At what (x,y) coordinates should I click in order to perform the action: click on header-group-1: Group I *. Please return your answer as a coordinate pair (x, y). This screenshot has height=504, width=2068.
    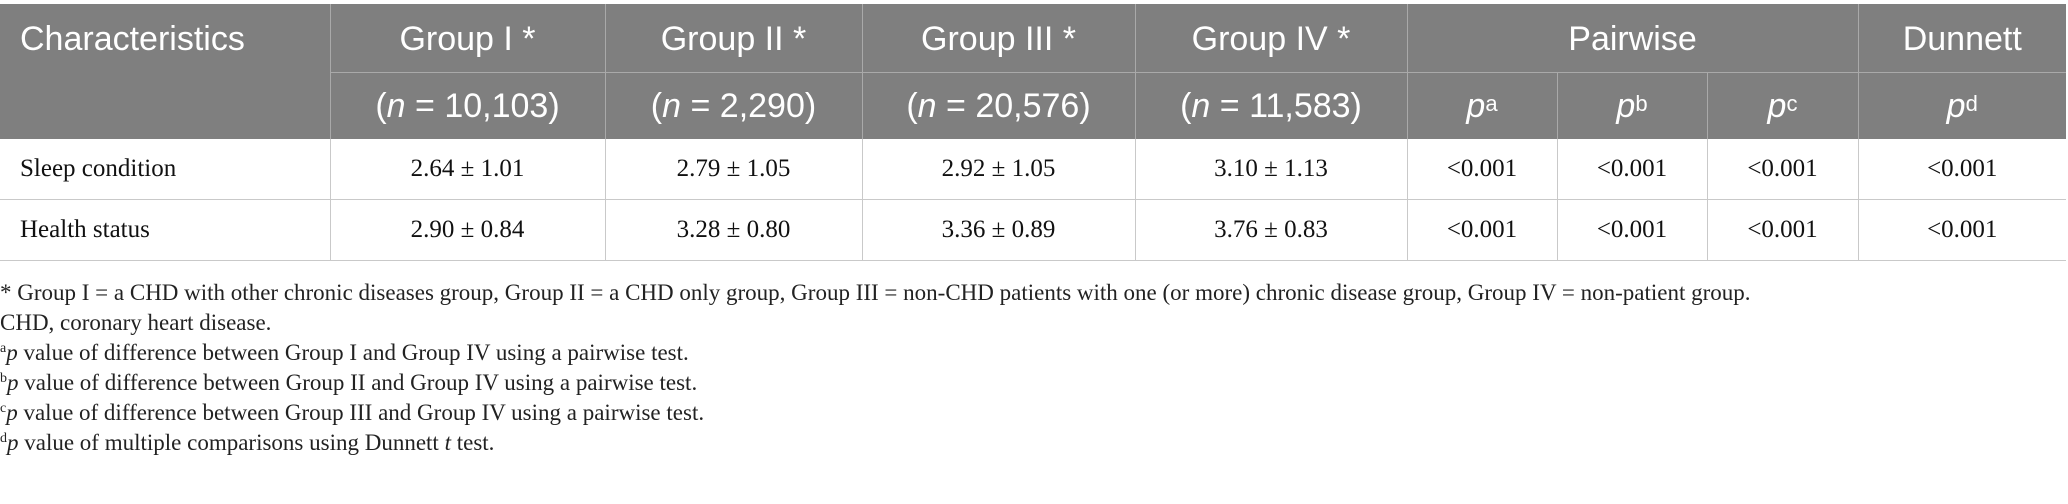
    Looking at the image, I should click on (467, 38).